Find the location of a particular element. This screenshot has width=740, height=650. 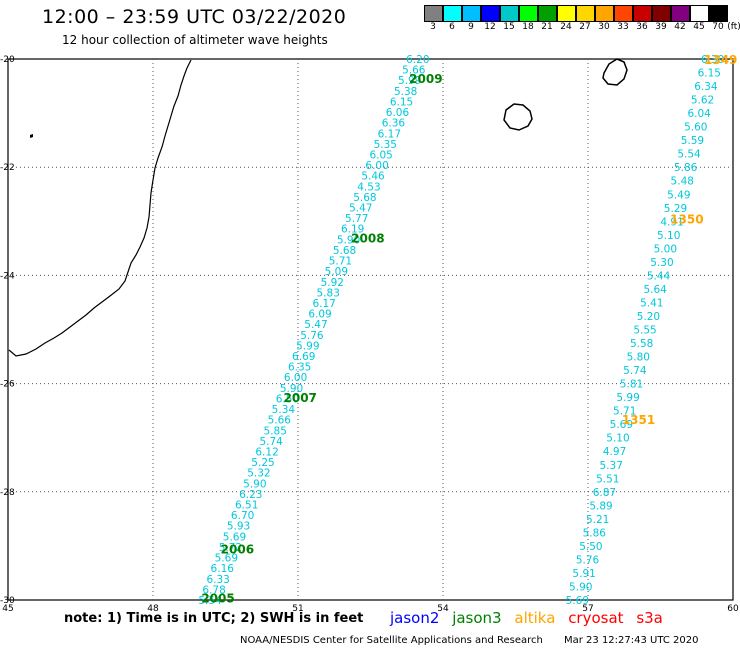

wave-height-label: 5.48 is located at coordinates (682, 182).